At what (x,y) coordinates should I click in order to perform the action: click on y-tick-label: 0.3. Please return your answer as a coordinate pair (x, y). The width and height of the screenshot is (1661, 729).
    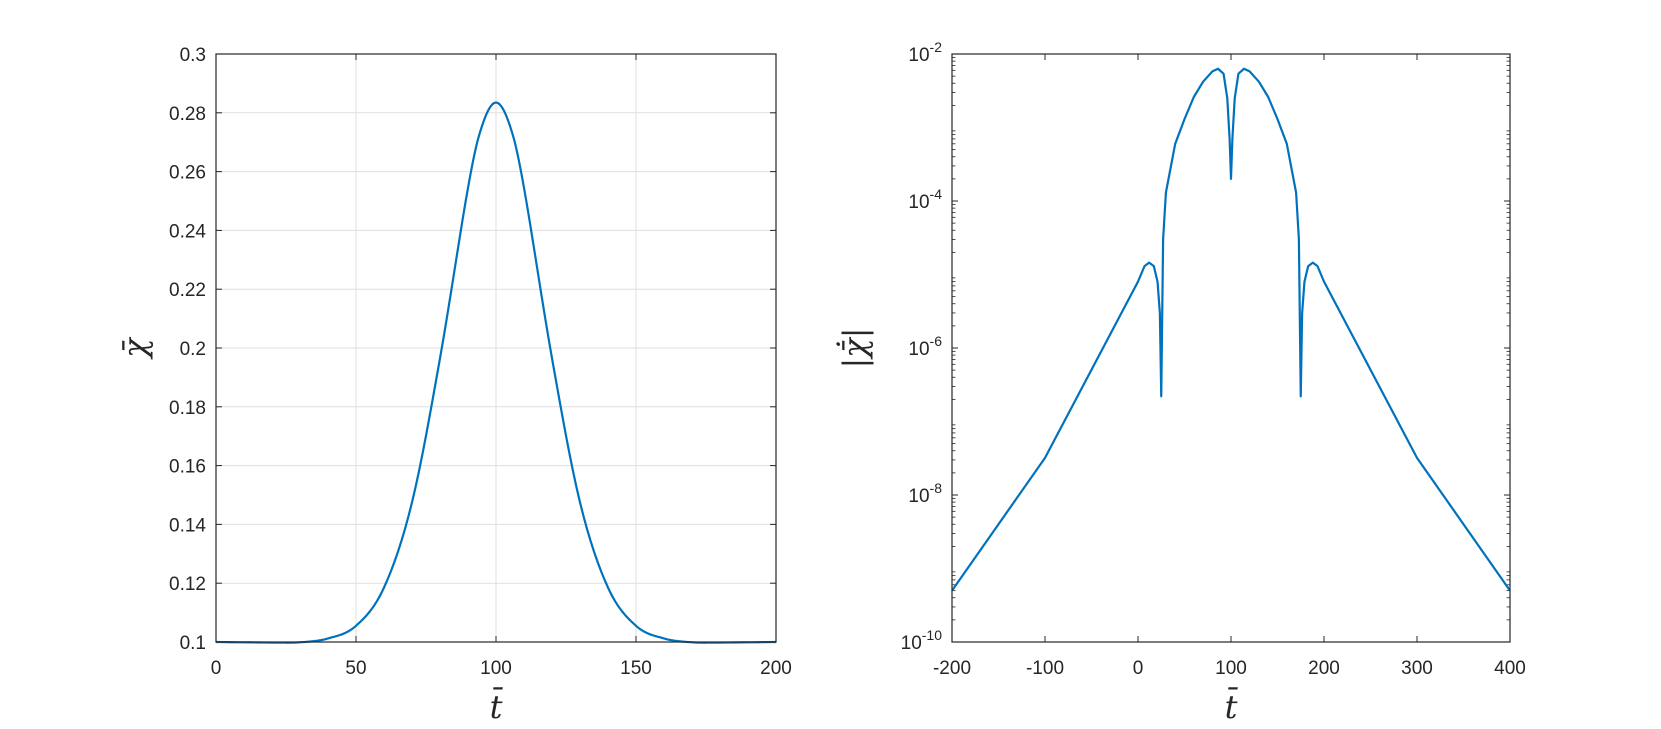
    Looking at the image, I should click on (193, 55).